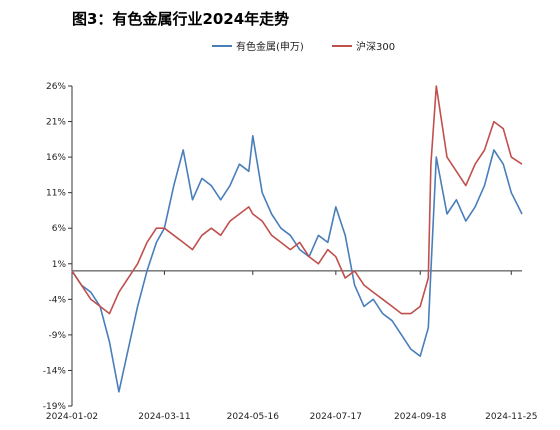 Image resolution: width=560 pixels, height=430 pixels. Describe the element at coordinates (55, 407) in the screenshot. I see `y-tick-label: -19%` at that location.